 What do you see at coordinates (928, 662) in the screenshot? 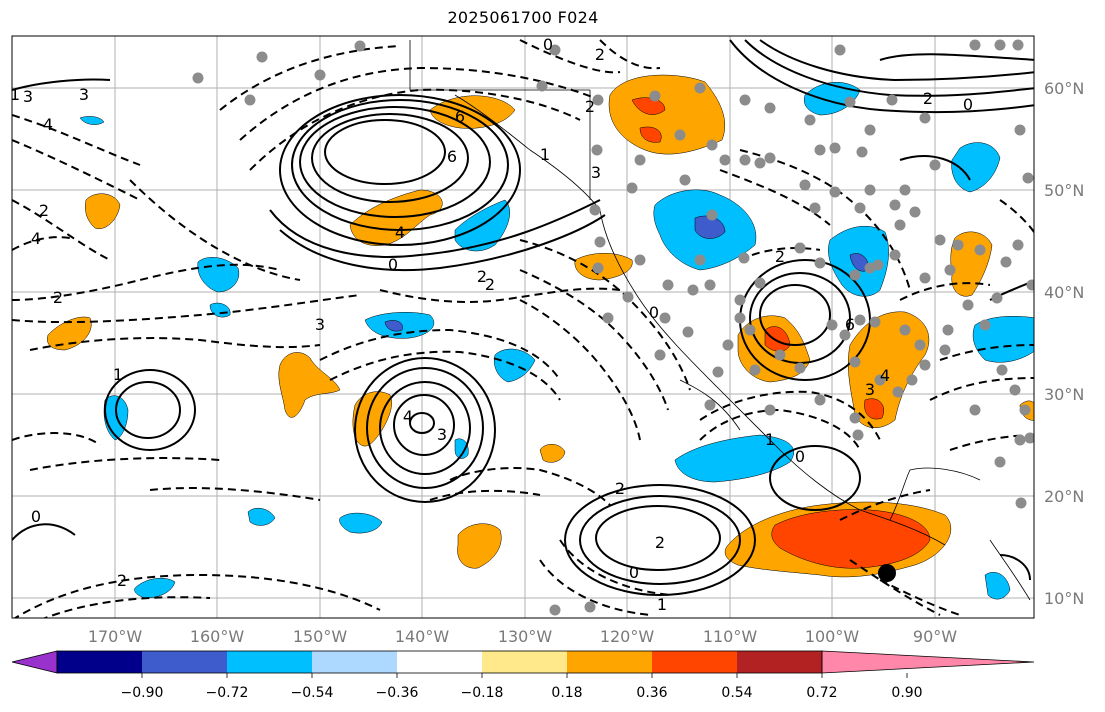
I see `colorbar-extend-high` at bounding box center [928, 662].